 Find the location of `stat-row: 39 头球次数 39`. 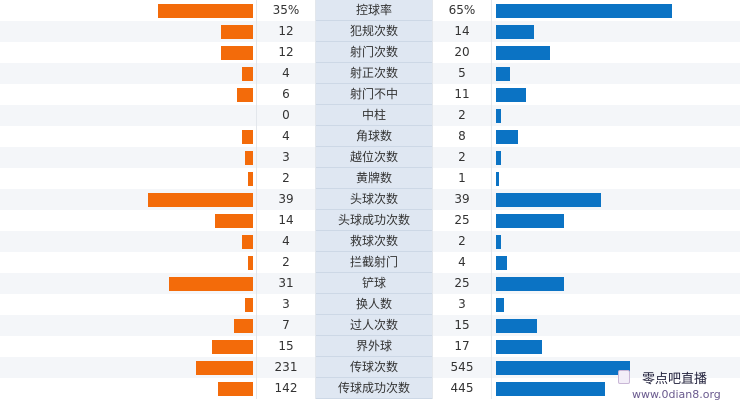

stat-row: 39 头球次数 39 is located at coordinates (370, 199).